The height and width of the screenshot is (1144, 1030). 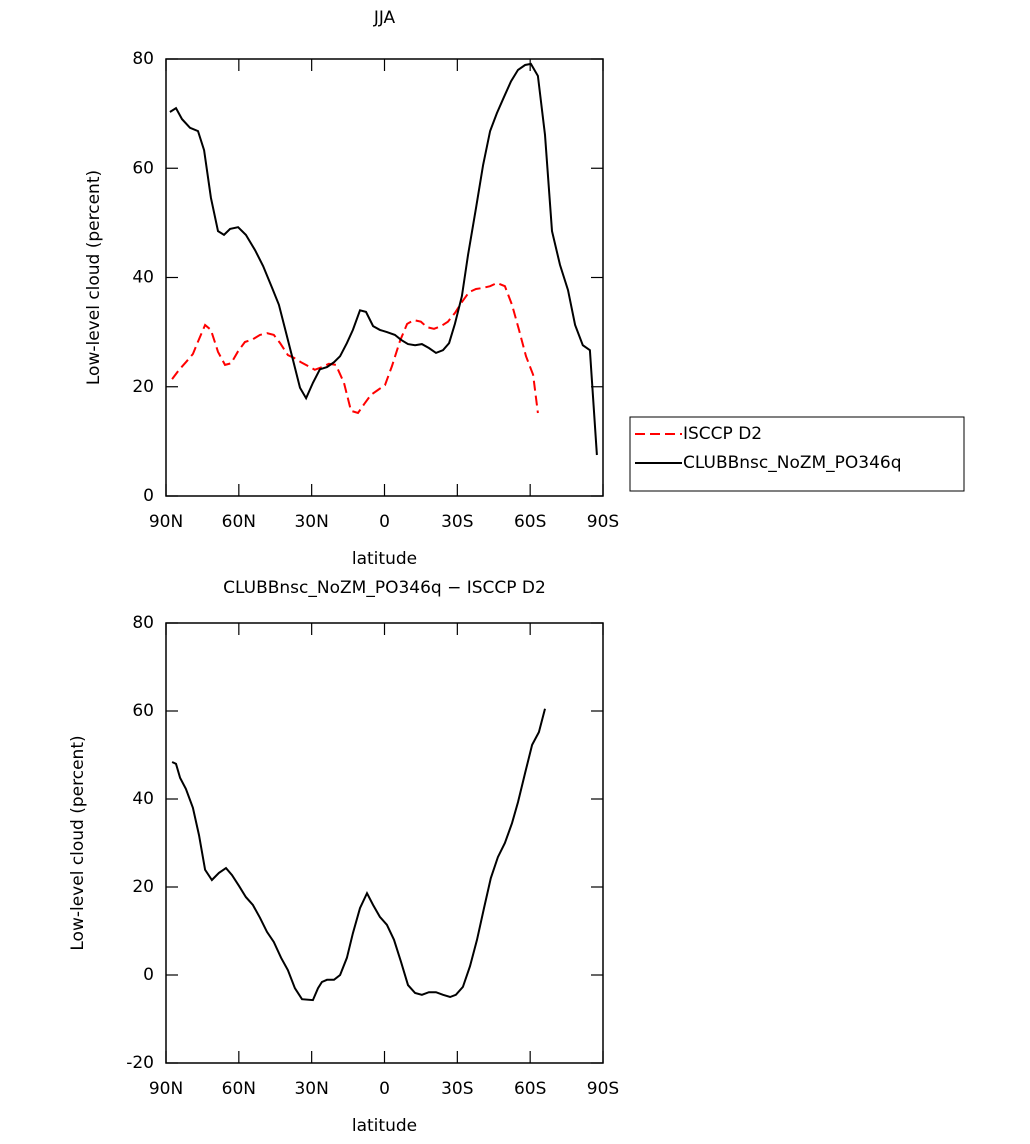 I want to click on y-tick-label: -20, so click(x=140, y=1063).